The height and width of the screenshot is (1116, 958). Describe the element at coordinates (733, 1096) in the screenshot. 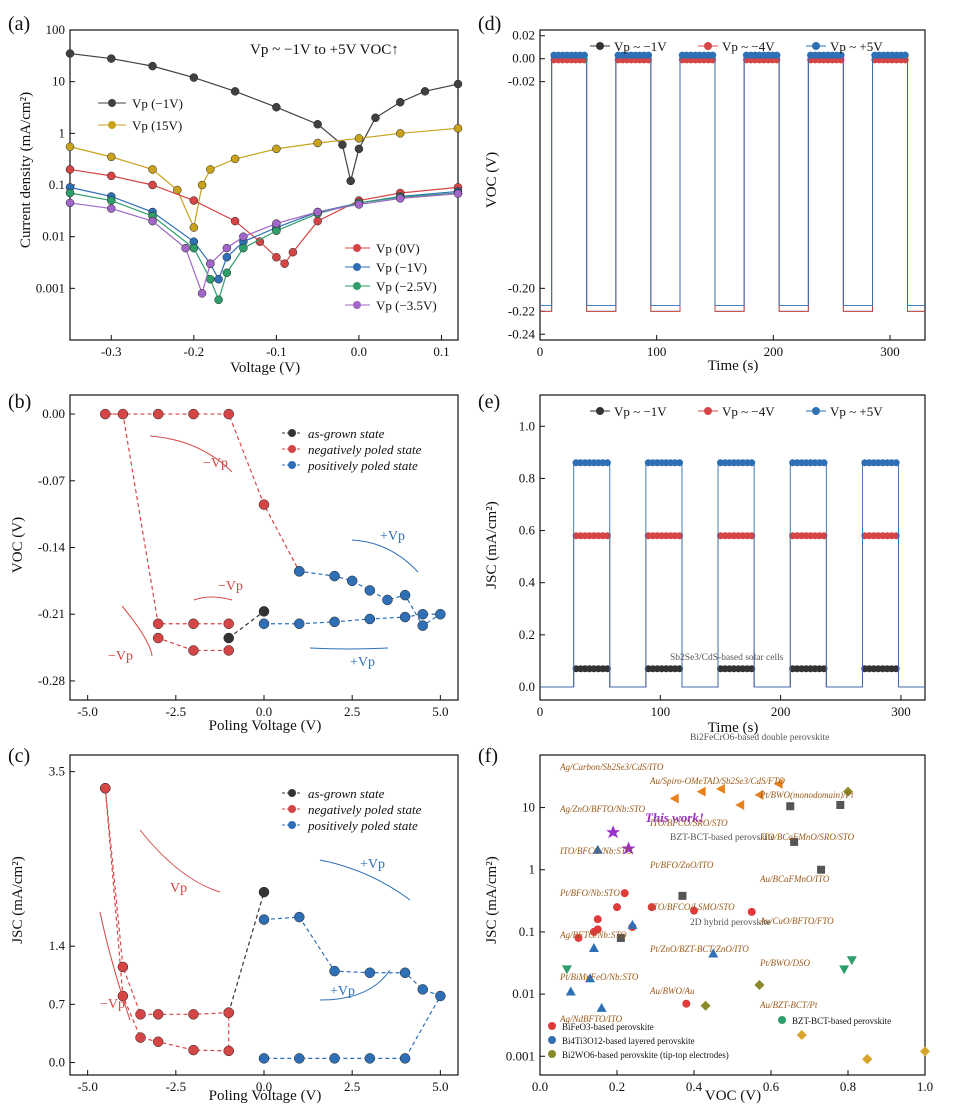

I see `xlabel-f: VOC (V)` at that location.